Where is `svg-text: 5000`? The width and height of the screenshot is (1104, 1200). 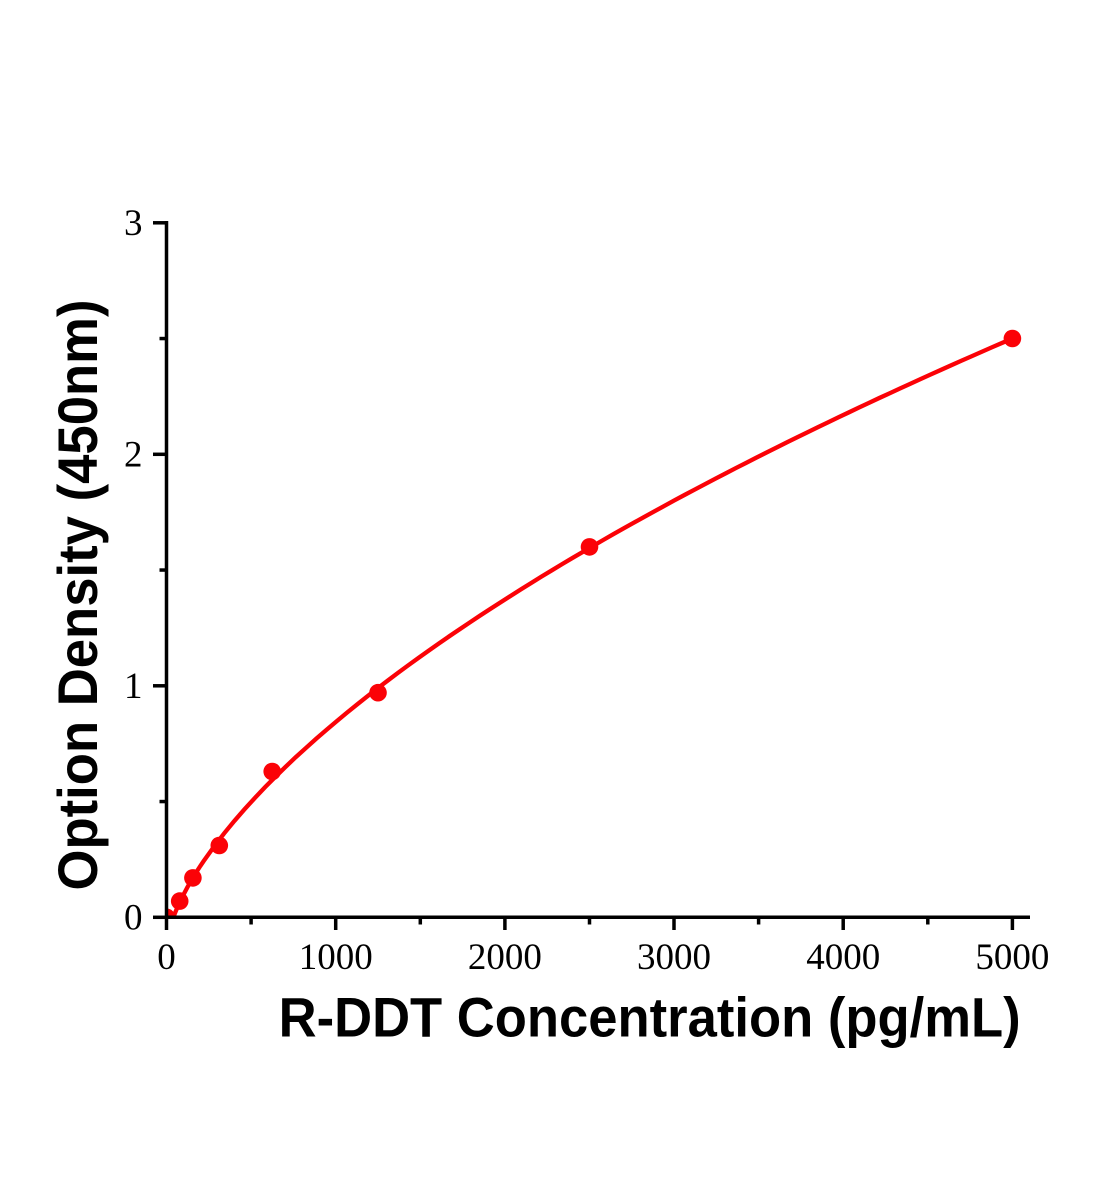
svg-text: 5000 is located at coordinates (1012, 957).